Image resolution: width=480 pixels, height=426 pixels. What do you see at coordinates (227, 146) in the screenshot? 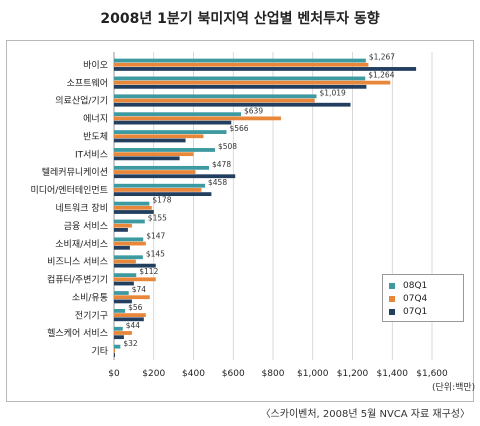
I see `data-label: $508` at bounding box center [227, 146].